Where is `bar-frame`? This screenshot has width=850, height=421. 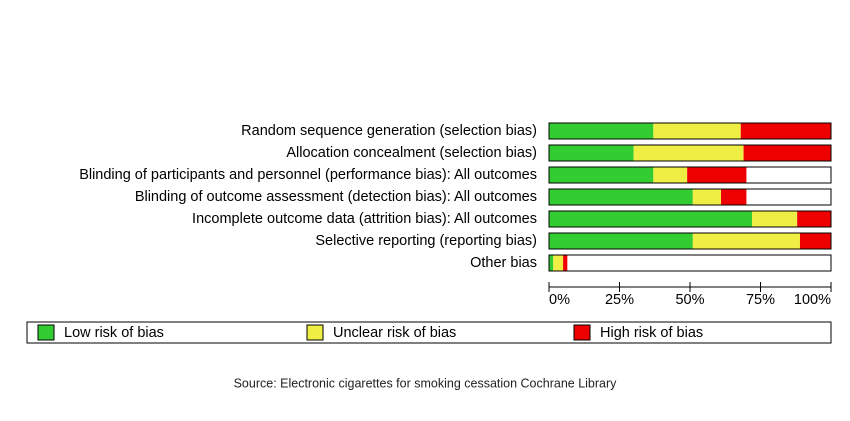 bar-frame is located at coordinates (690, 263).